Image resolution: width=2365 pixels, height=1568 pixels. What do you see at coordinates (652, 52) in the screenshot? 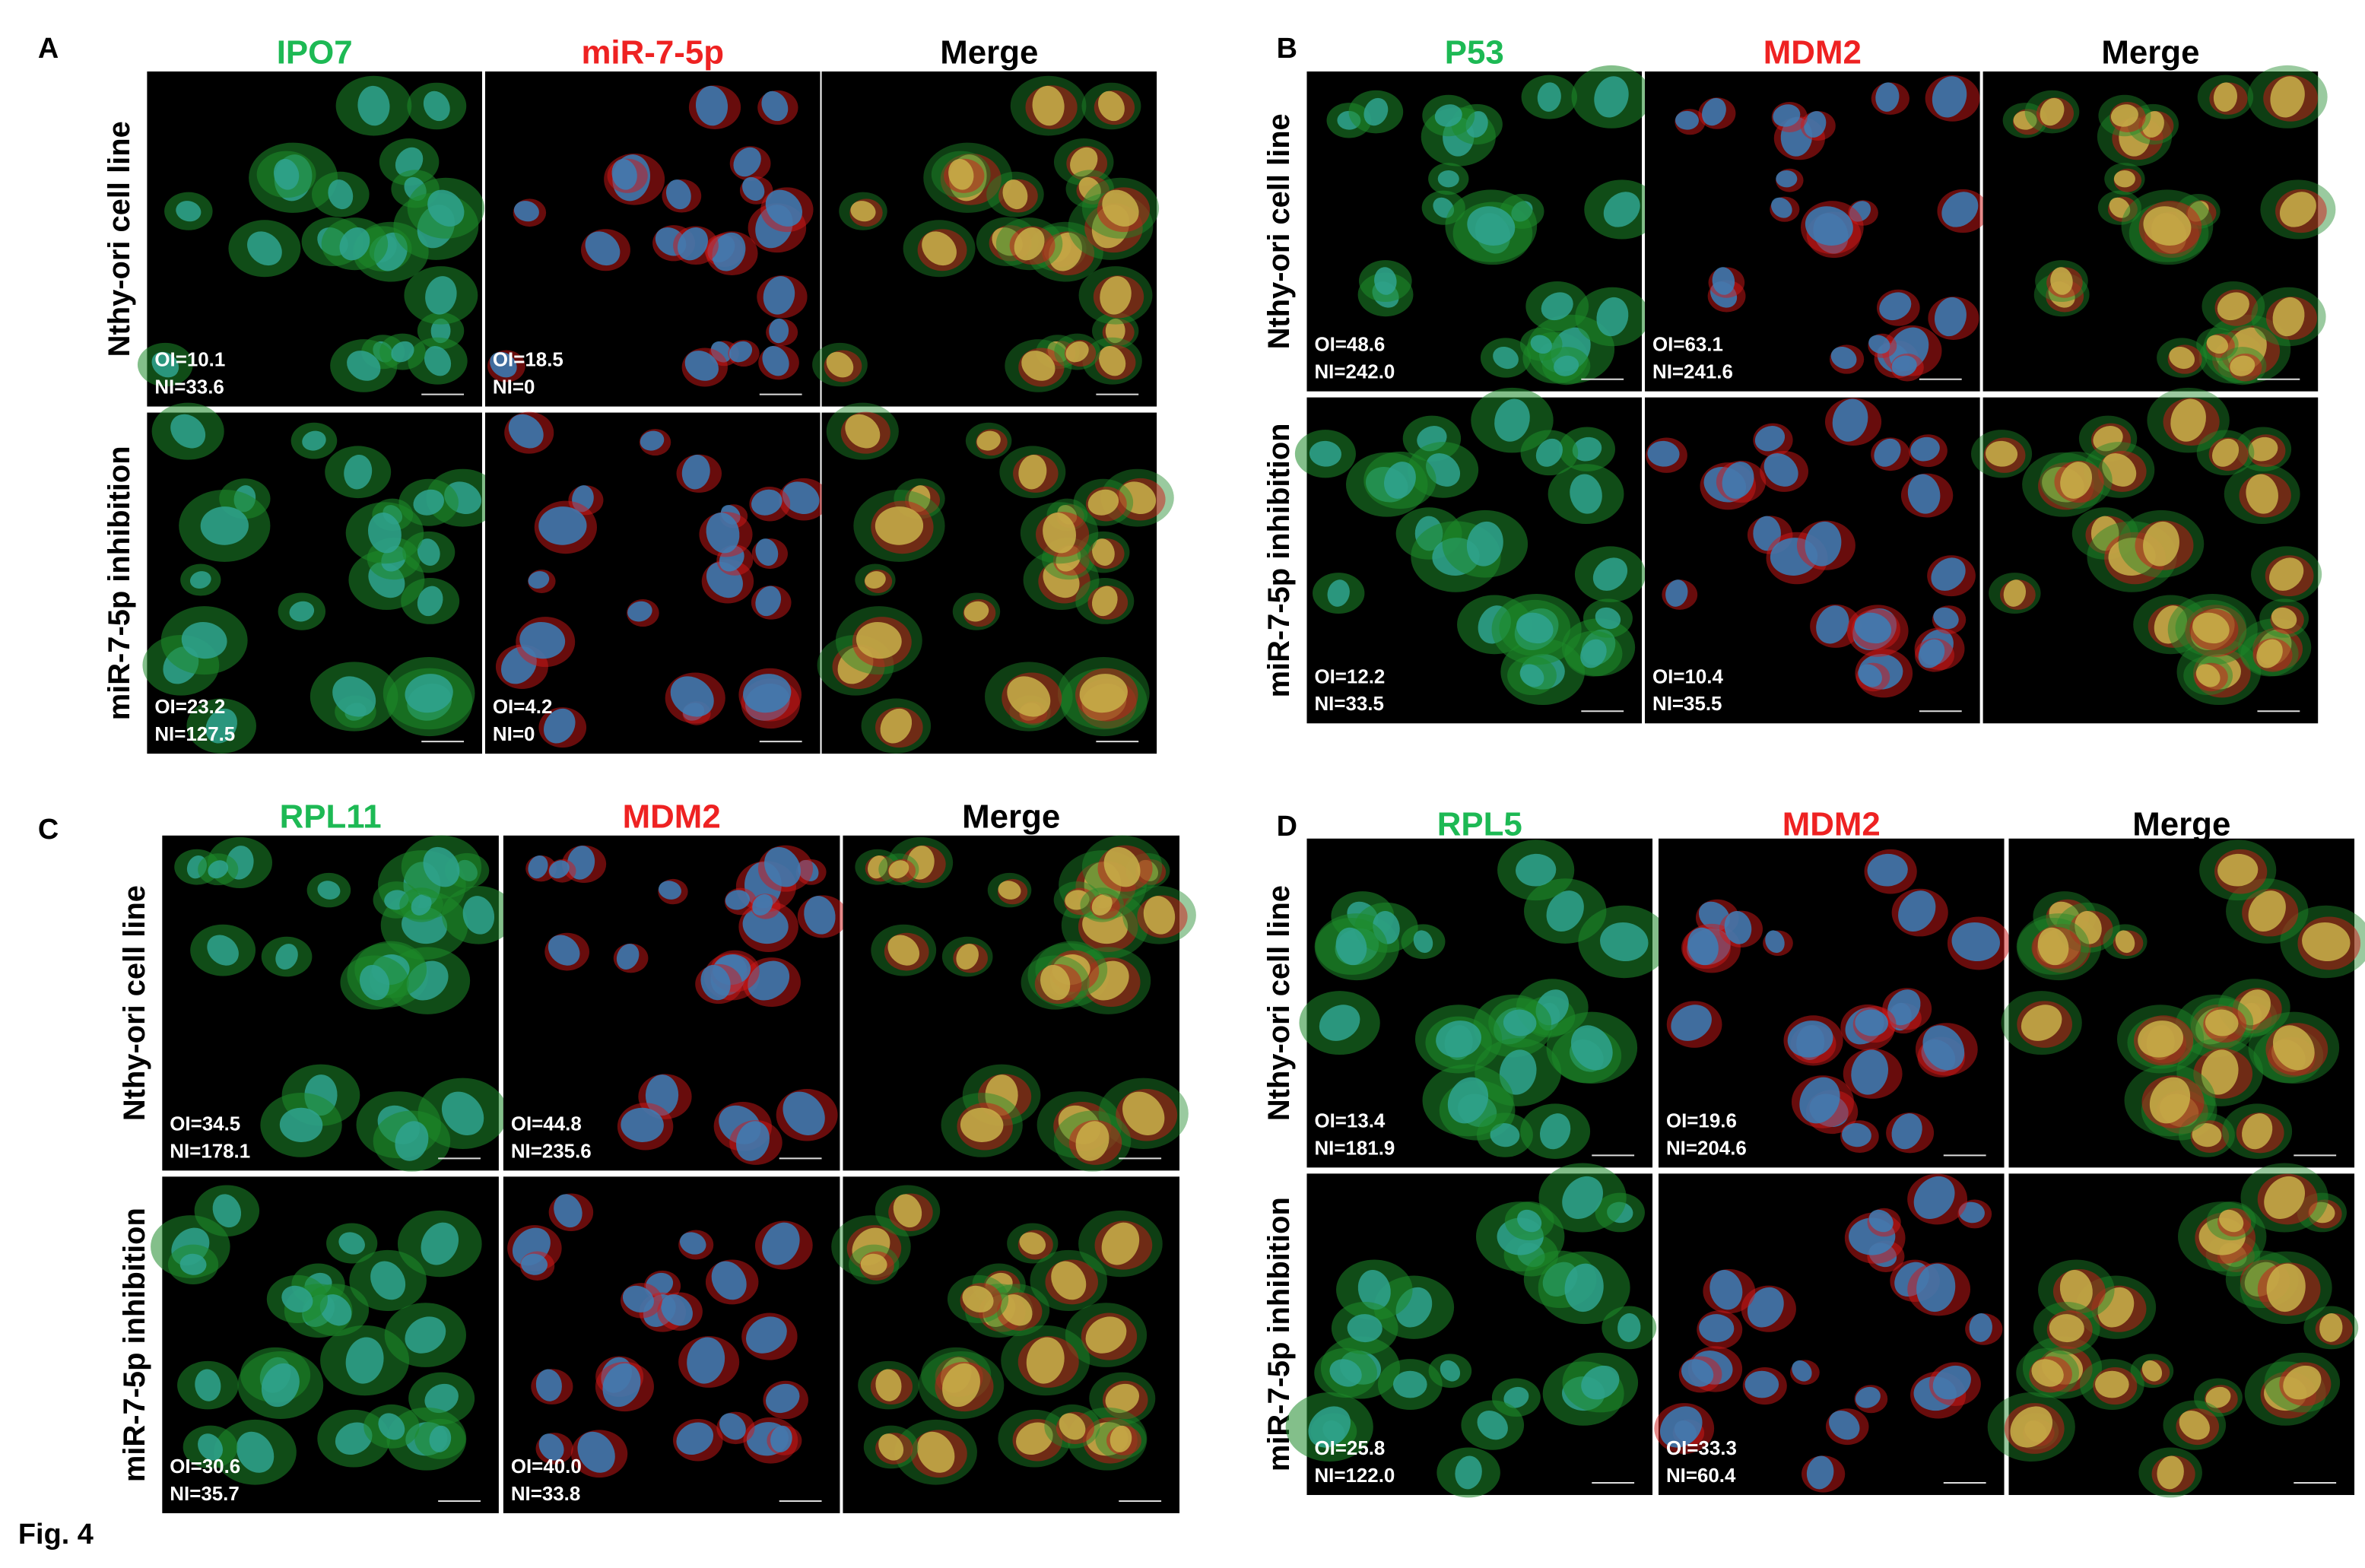
I see `column-header: miR-7-5p` at bounding box center [652, 52].